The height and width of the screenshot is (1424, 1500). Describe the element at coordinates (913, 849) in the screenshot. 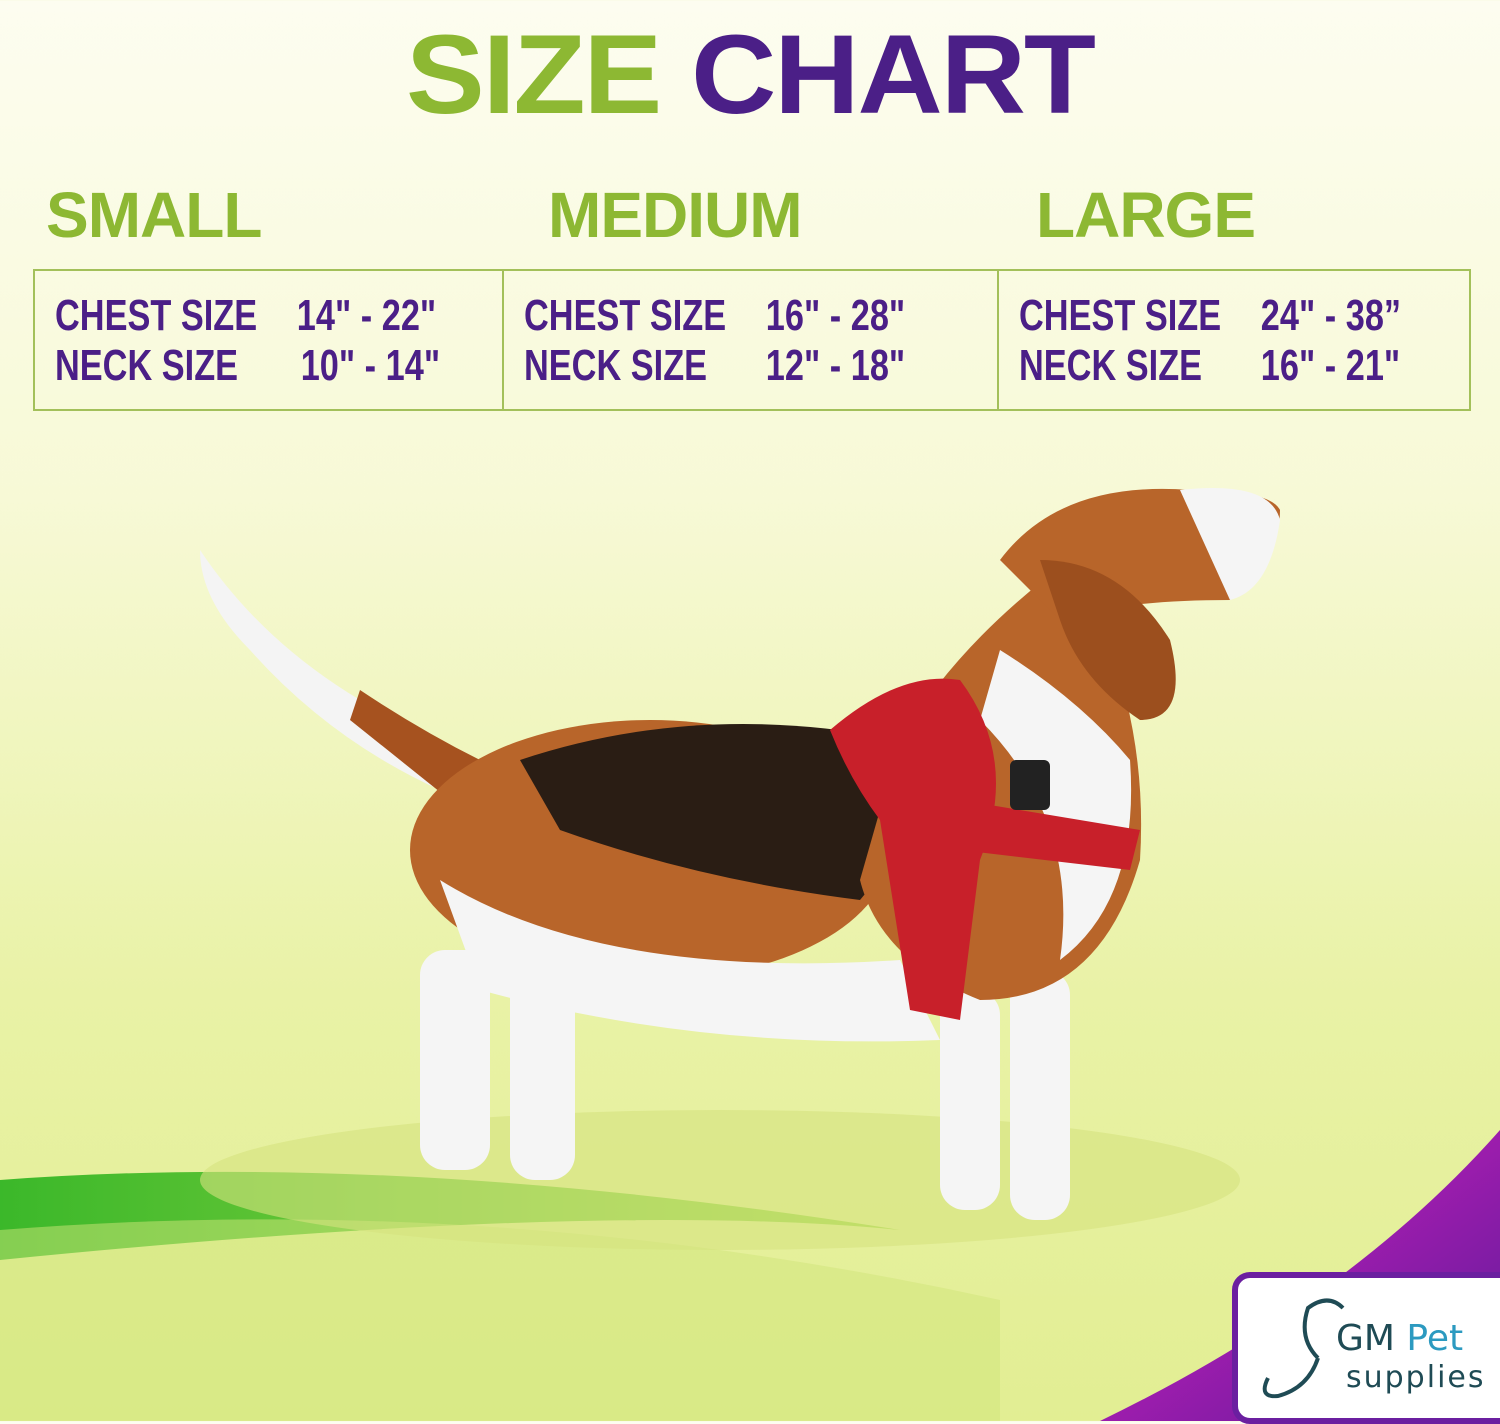

I see `harness` at that location.